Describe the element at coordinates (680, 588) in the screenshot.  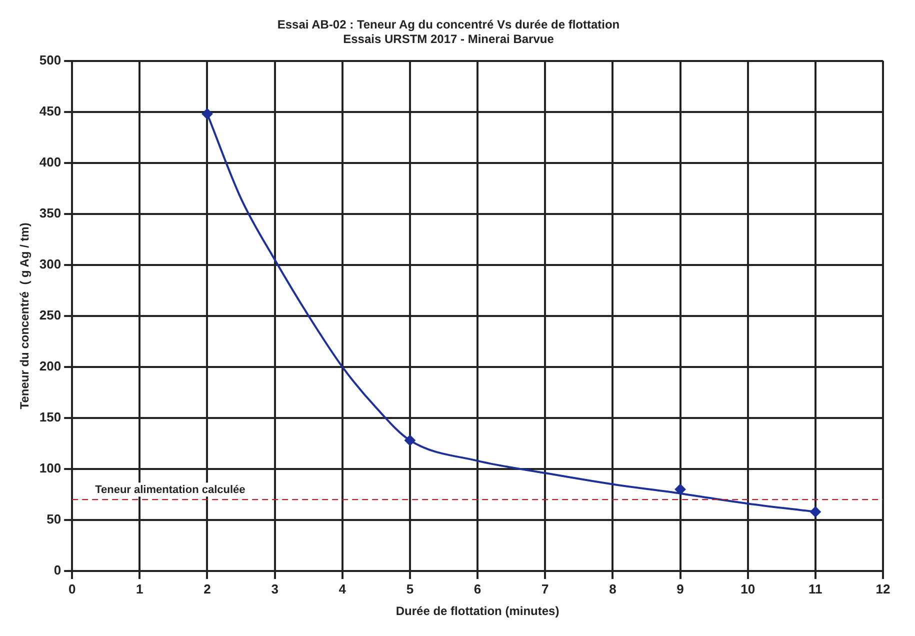
I see `x-tick-label: 9` at that location.